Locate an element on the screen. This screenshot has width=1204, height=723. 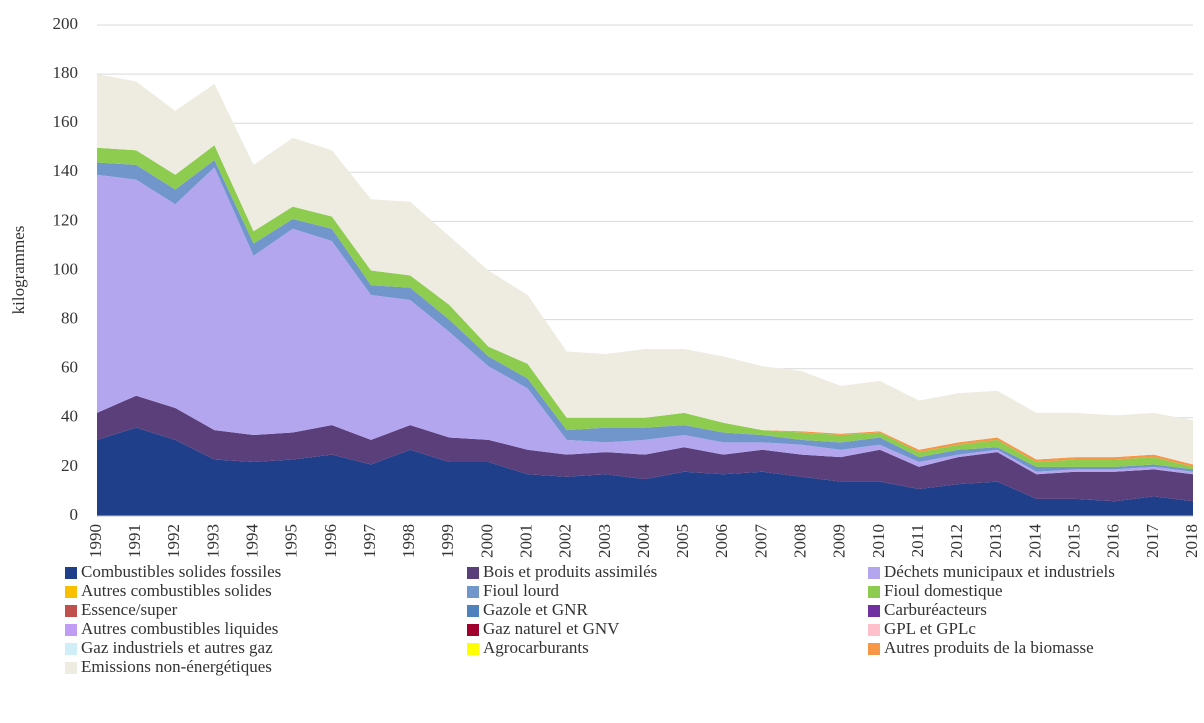
legend-label: Essence/super is located at coordinates (129, 609).